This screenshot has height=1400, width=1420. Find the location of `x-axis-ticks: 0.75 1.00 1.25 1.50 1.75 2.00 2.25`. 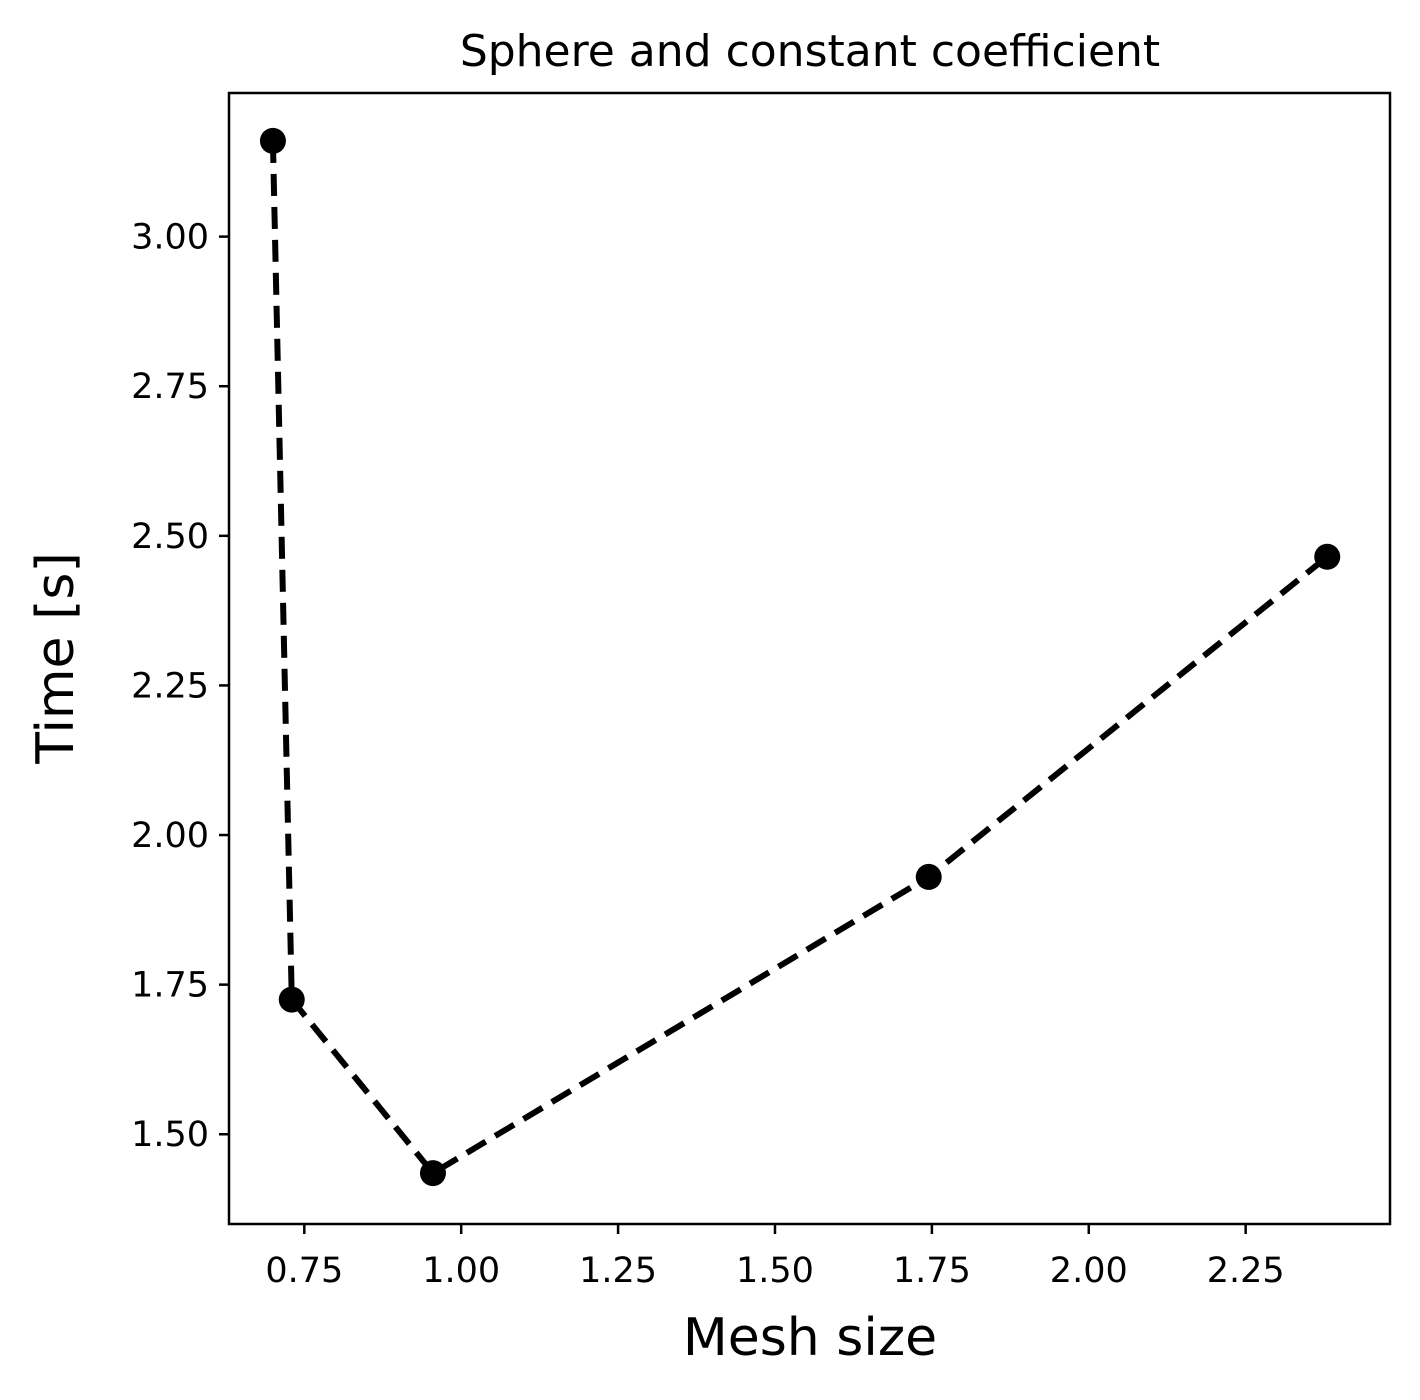

x-axis-ticks: 0.75 1.00 1.25 1.50 1.75 2.00 2.25 is located at coordinates (775, 1257).